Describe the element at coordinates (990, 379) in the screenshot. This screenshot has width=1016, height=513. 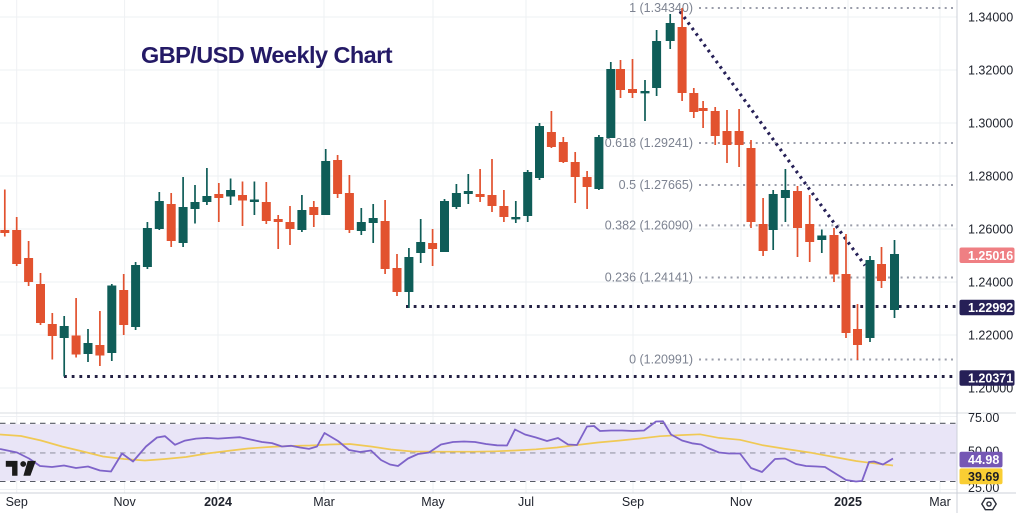
I see `svg-text: 1.20371` at that location.